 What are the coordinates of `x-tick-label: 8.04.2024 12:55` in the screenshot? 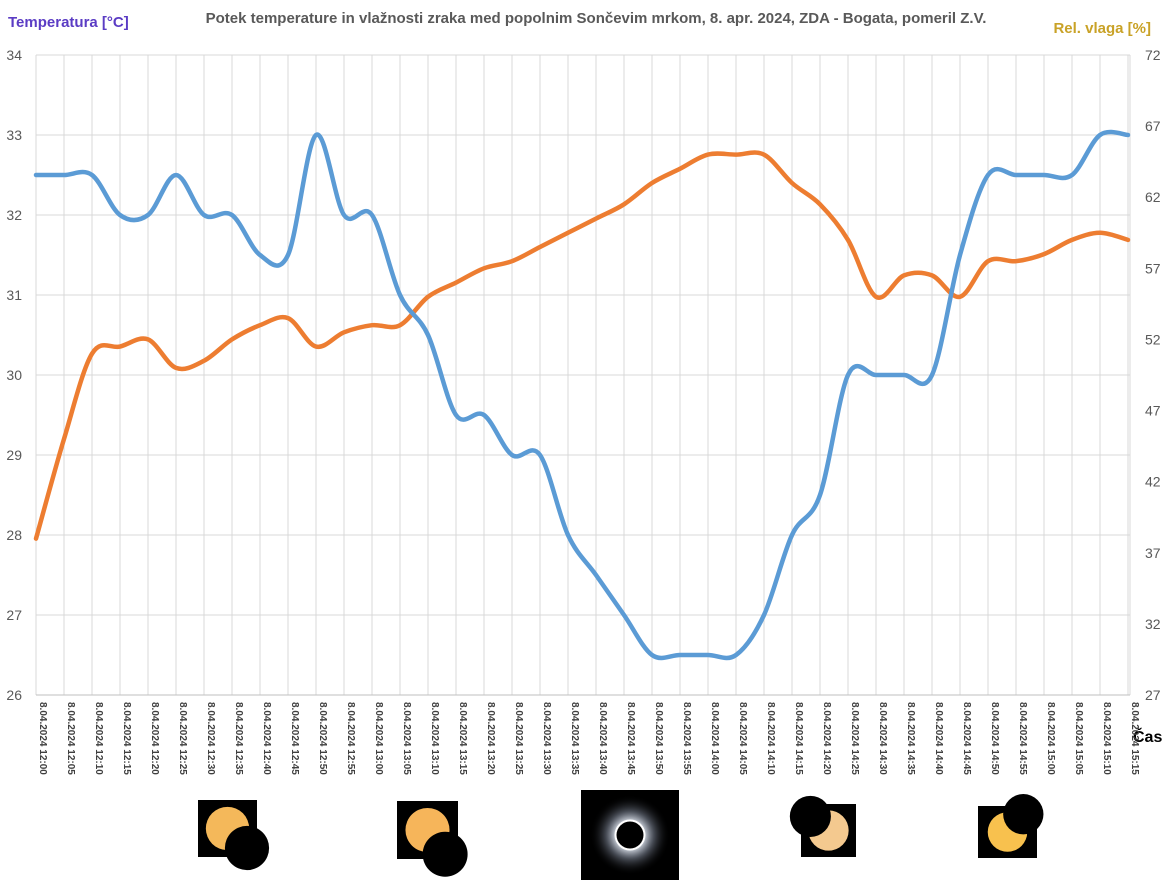 It's located at (350, 738).